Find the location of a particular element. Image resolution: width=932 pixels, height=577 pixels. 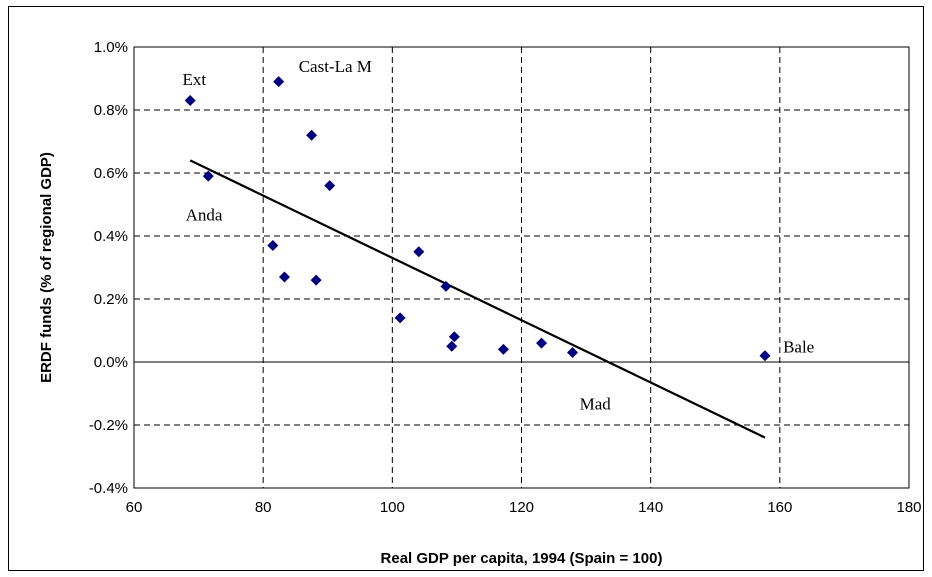

y-tick-label: -0.2% is located at coordinates (108, 425).